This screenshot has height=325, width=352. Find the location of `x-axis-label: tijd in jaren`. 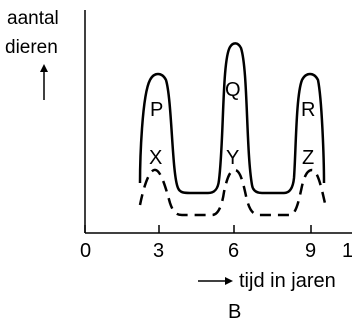

x-axis-label: tijd in jaren is located at coordinates (287, 281).